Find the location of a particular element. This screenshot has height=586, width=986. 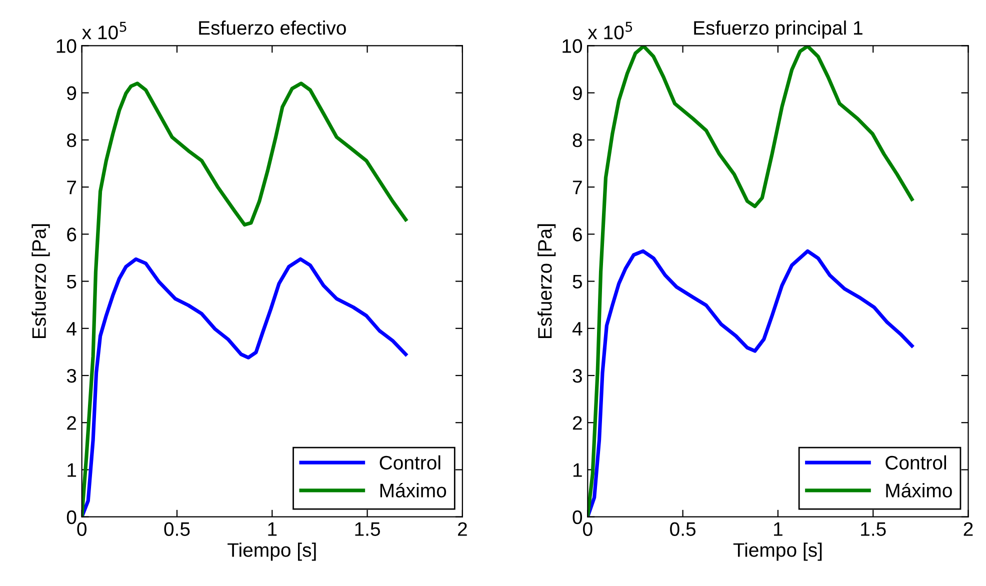

chart-title: Esfuerzo principal 1 is located at coordinates (778, 29).